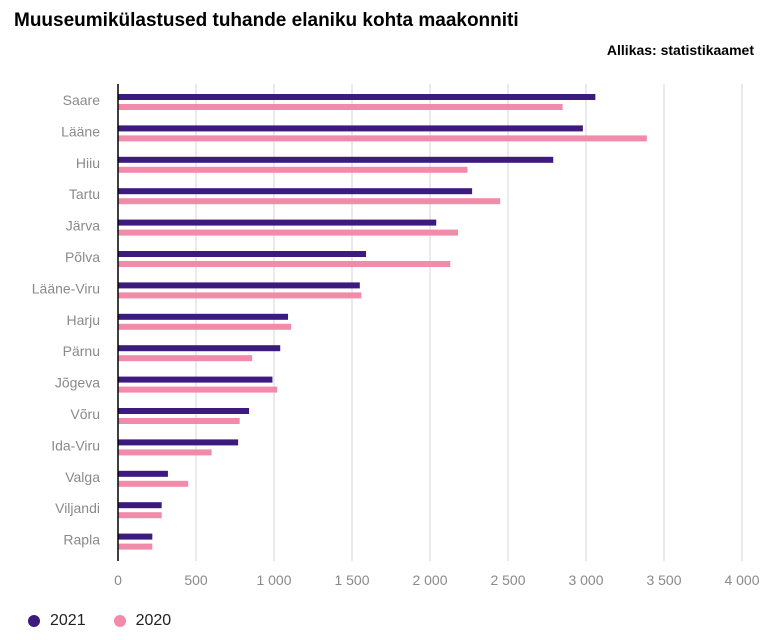 This screenshot has height=640, width=768. What do you see at coordinates (663, 580) in the screenshot?
I see `x-tick-label: 3 500` at bounding box center [663, 580].